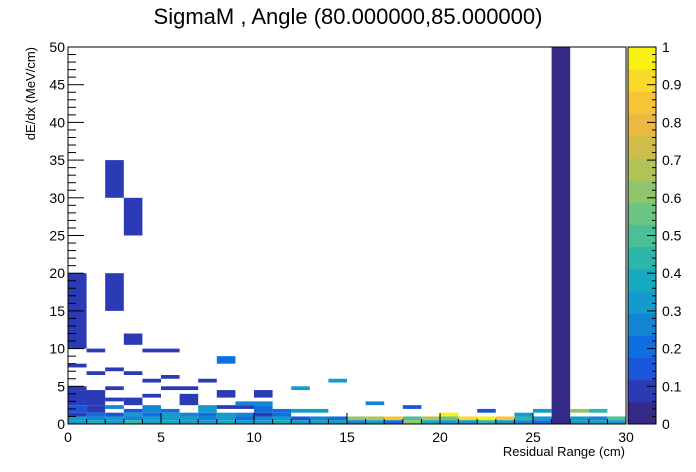 Image resolution: width=696 pixels, height=472 pixels. I want to click on color-scale-label: 0.8, so click(672, 122).